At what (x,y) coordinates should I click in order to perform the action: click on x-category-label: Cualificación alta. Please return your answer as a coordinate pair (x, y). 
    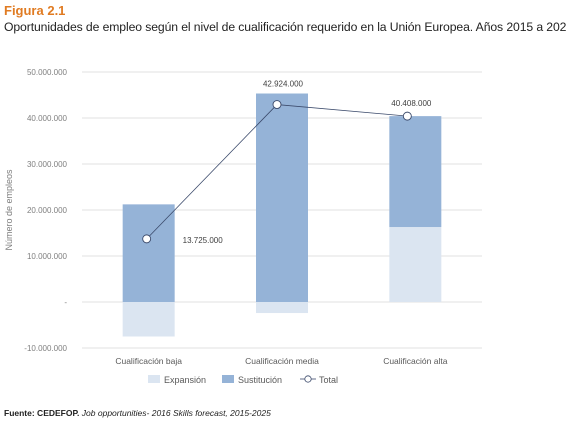
    Looking at the image, I should click on (415, 361).